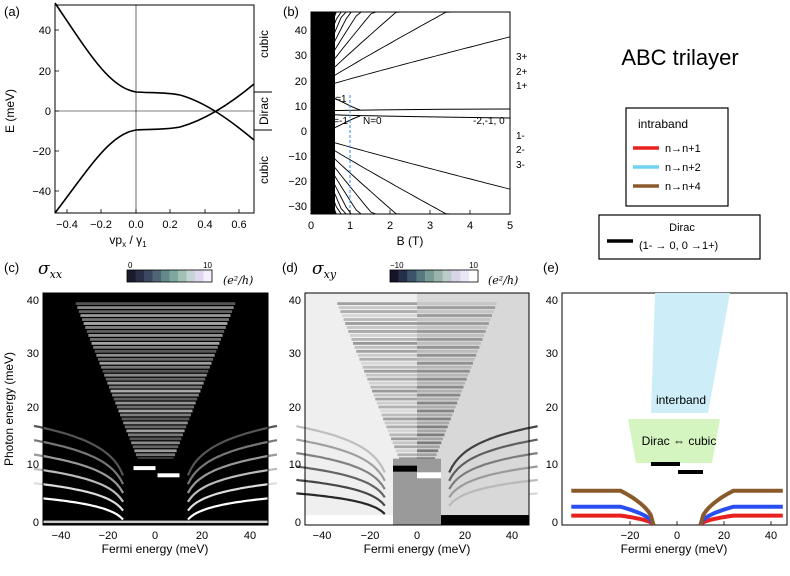 This screenshot has width=790, height=576. What do you see at coordinates (322, 536) in the screenshot?
I see `xtick-d-0: −40` at bounding box center [322, 536].